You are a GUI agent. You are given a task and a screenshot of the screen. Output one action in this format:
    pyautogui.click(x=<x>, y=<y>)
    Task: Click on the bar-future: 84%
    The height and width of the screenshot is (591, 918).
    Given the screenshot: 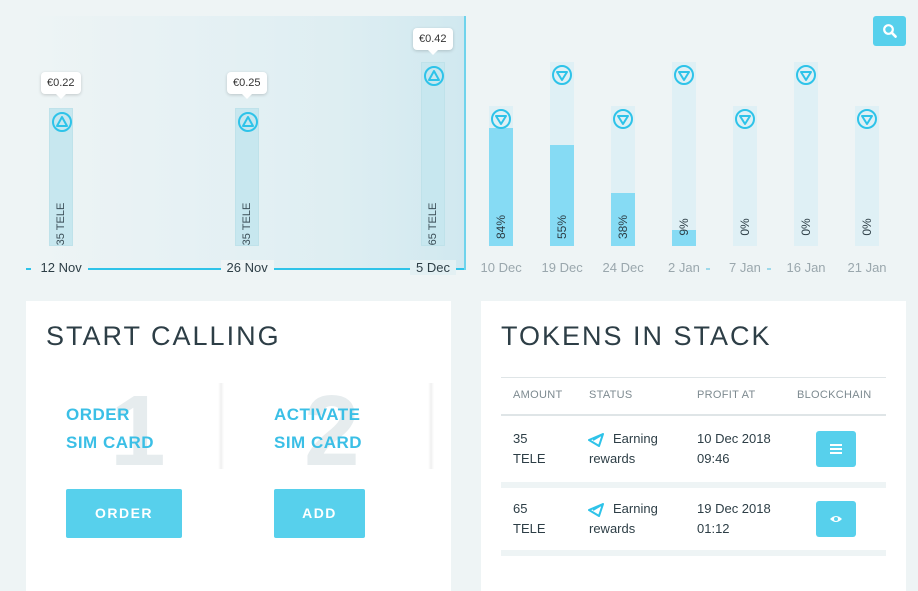 What is the action you would take?
    pyautogui.click(x=501, y=176)
    